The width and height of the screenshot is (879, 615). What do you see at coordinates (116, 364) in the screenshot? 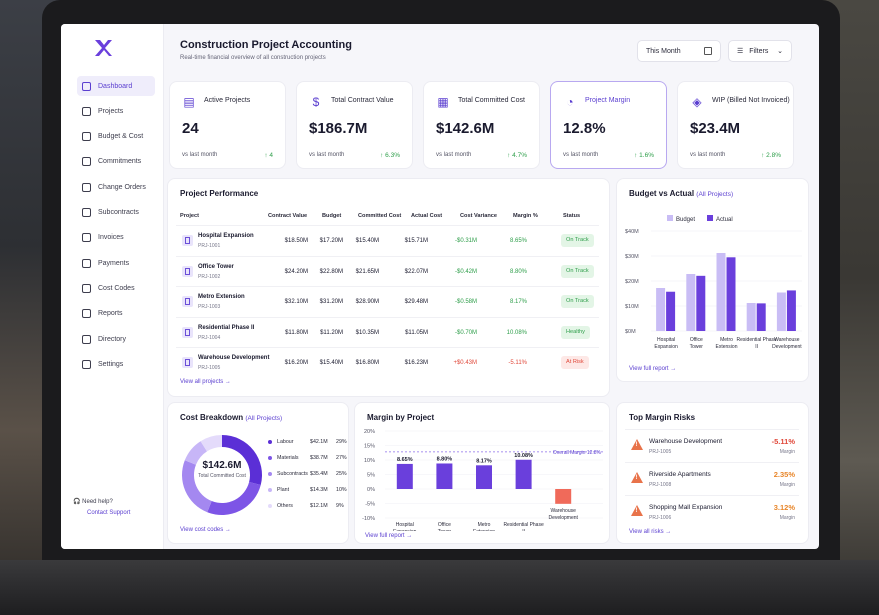
I see `sidebar-item-settings: Settings` at bounding box center [116, 364].